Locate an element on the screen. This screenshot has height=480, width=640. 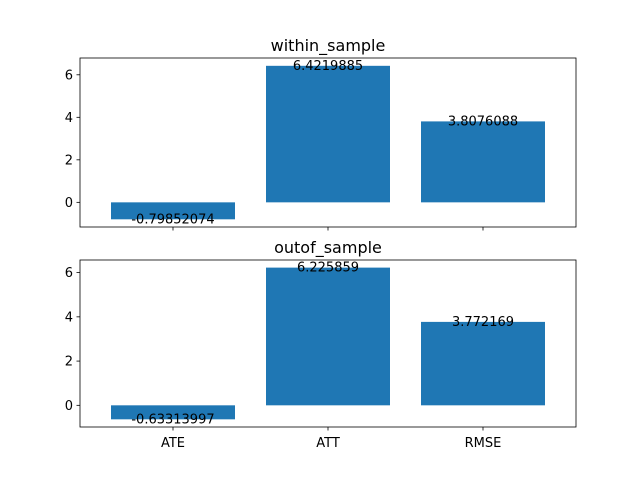
x-tick-label-rmse: RMSE is located at coordinates (483, 443).